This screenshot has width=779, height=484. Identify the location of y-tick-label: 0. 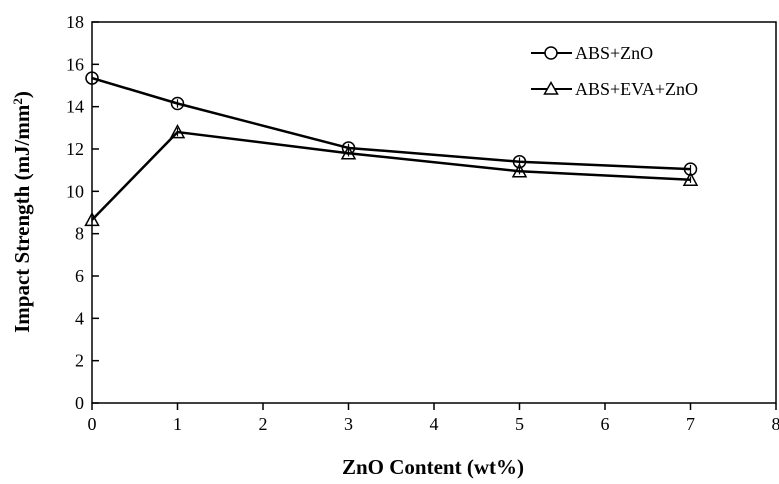
(79, 403).